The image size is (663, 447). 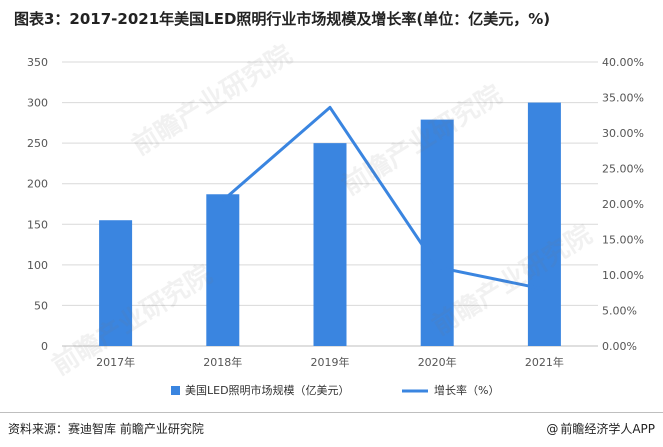 What do you see at coordinates (37, 103) in the screenshot?
I see `y-left-tick-label: 300` at bounding box center [37, 103].